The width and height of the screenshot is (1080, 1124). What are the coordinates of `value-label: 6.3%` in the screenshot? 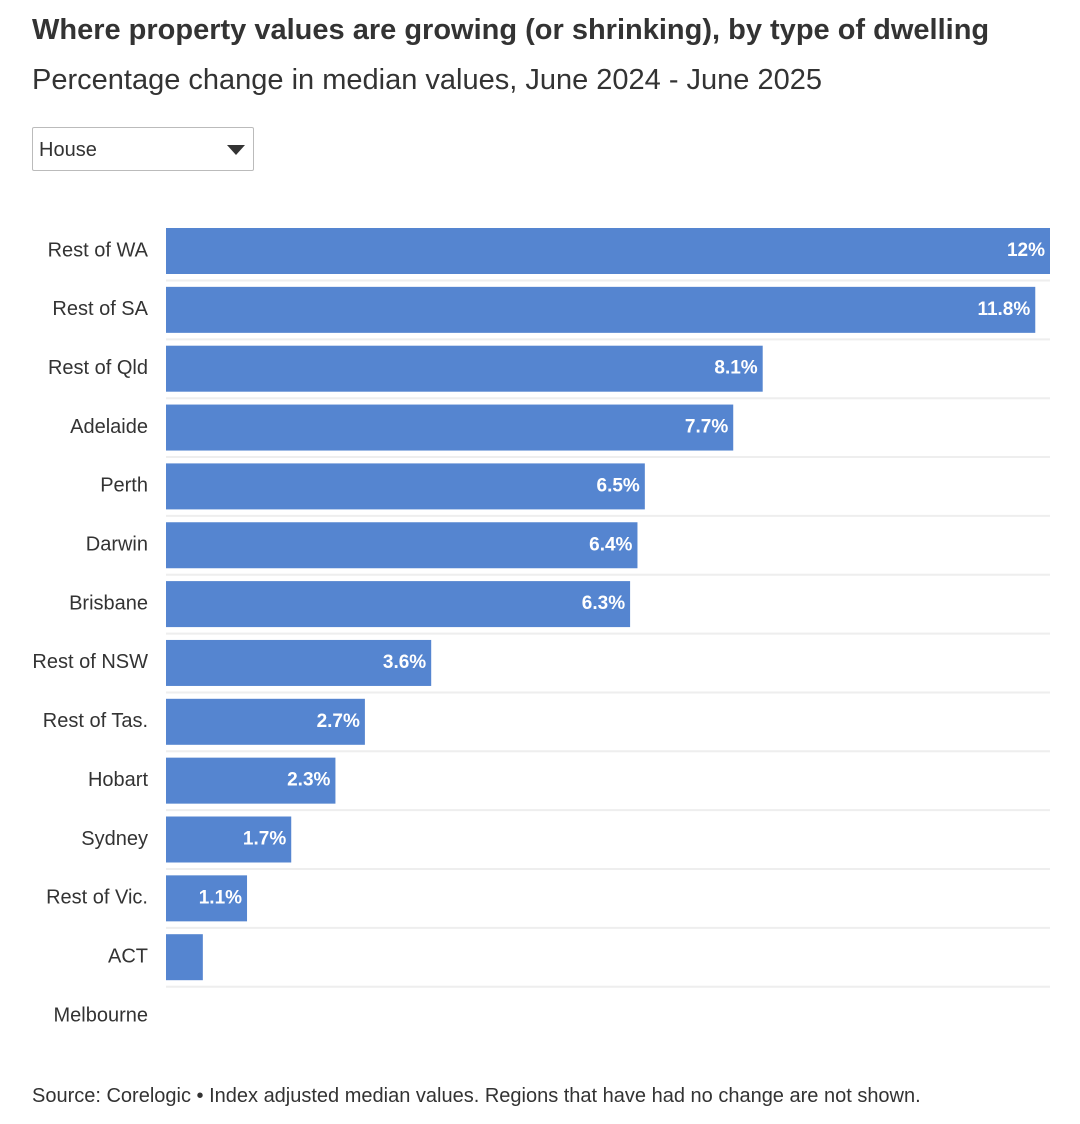 It's located at (603, 603).